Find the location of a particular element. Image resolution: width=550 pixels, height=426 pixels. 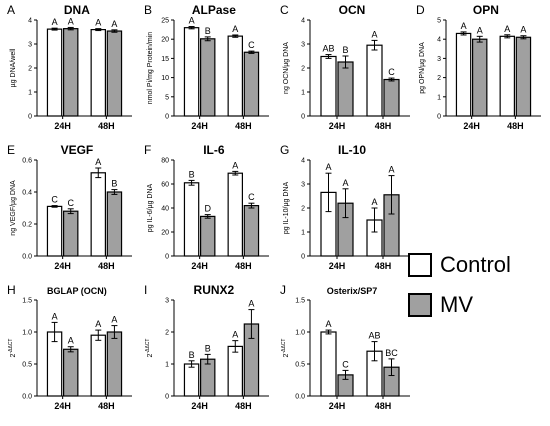

significance-letter-g-48h-mv: A is located at coordinates (391, 170).